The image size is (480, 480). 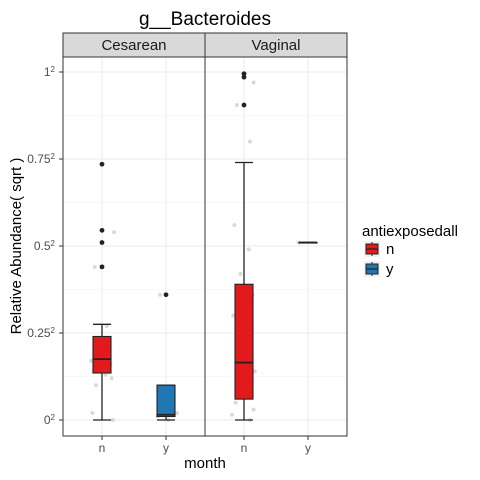 What do you see at coordinates (133, 45) in the screenshot?
I see `facet-strip-label: Cesarean` at bounding box center [133, 45].